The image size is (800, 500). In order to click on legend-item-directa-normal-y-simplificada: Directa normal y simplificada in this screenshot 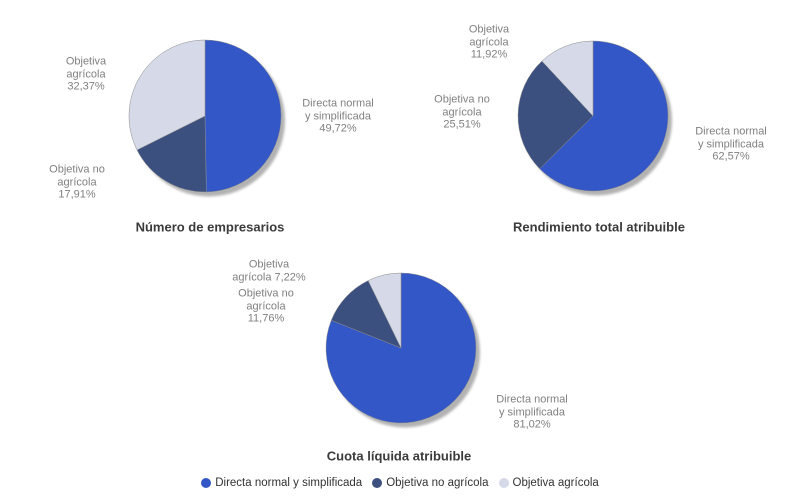, I will do `click(281, 483)`.